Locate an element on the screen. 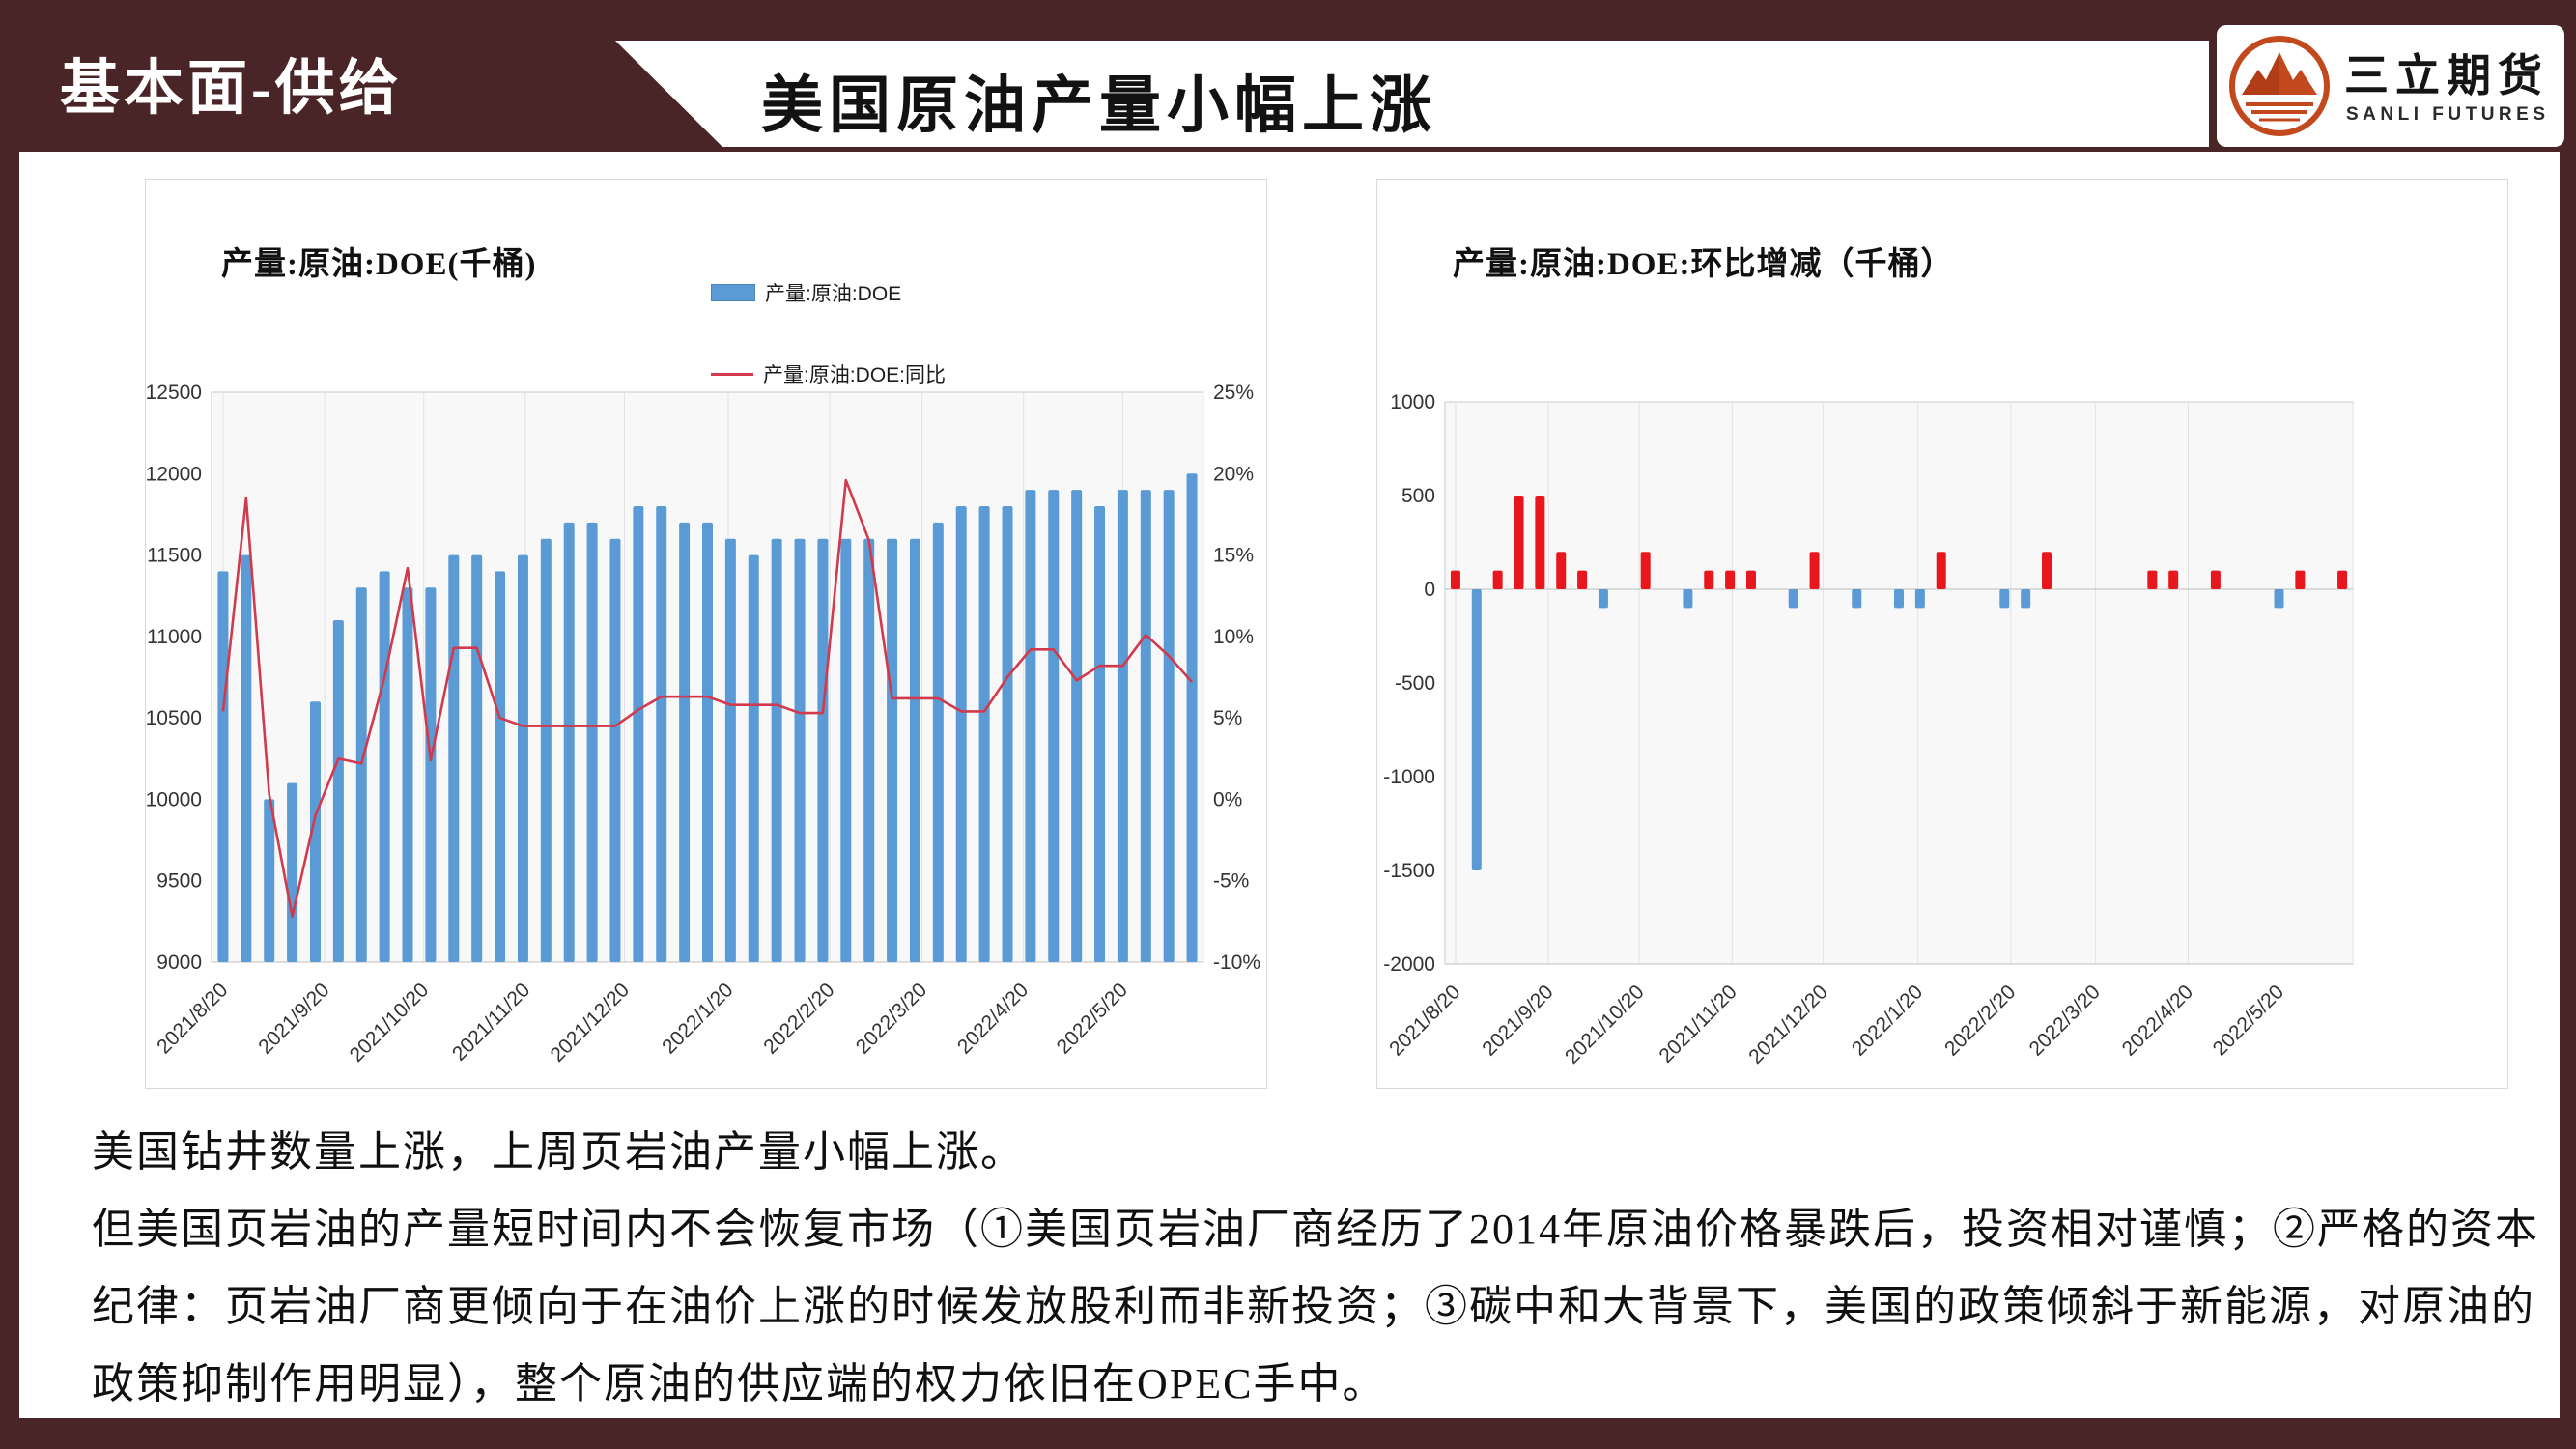 The image size is (2576, 1449). y-tick-left: 11500 is located at coordinates (174, 556).